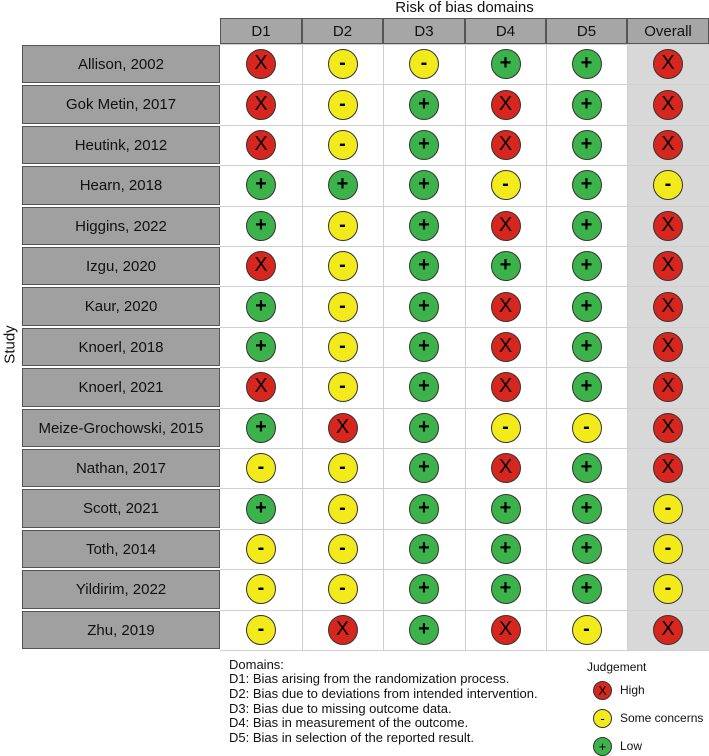 The height and width of the screenshot is (756, 709). I want to click on legend-low-label: Low, so click(631, 746).